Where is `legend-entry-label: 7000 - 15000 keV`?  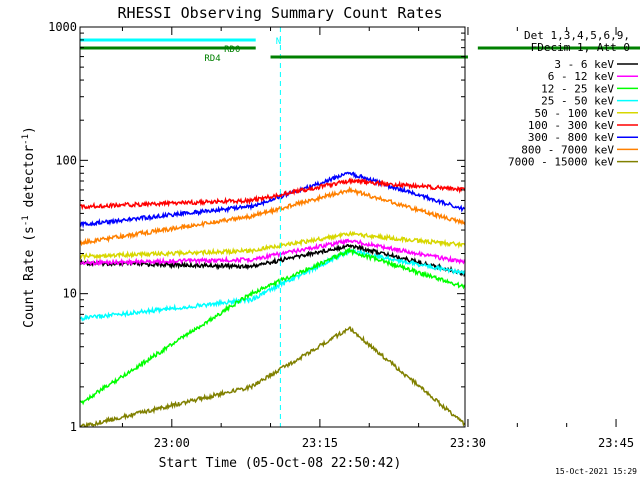
legend-entry-label: 7000 - 15000 keV is located at coordinates (561, 162).